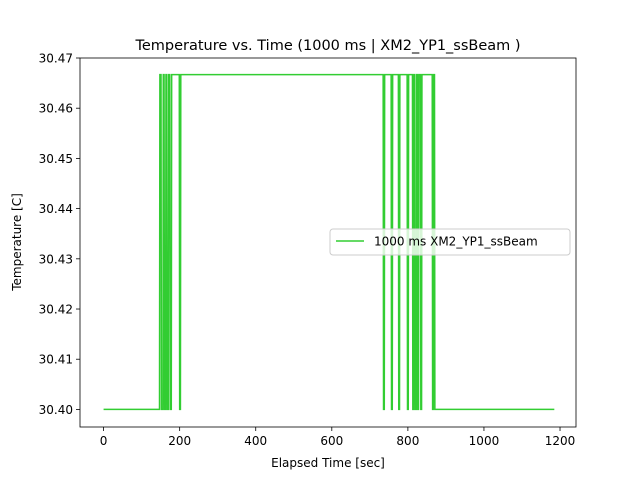  I want to click on y-tick-label: 30.47, so click(56, 59).